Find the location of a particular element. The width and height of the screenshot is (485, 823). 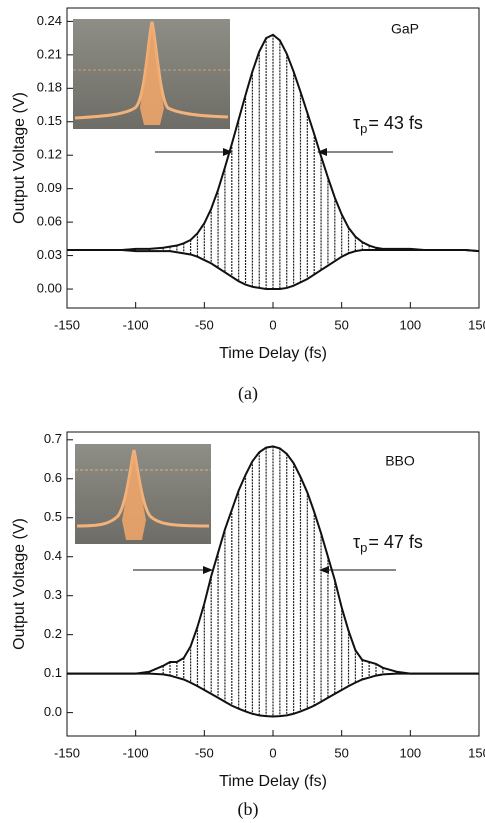

pulse-width-annotation: τp= 47 fs is located at coordinates (388, 544).